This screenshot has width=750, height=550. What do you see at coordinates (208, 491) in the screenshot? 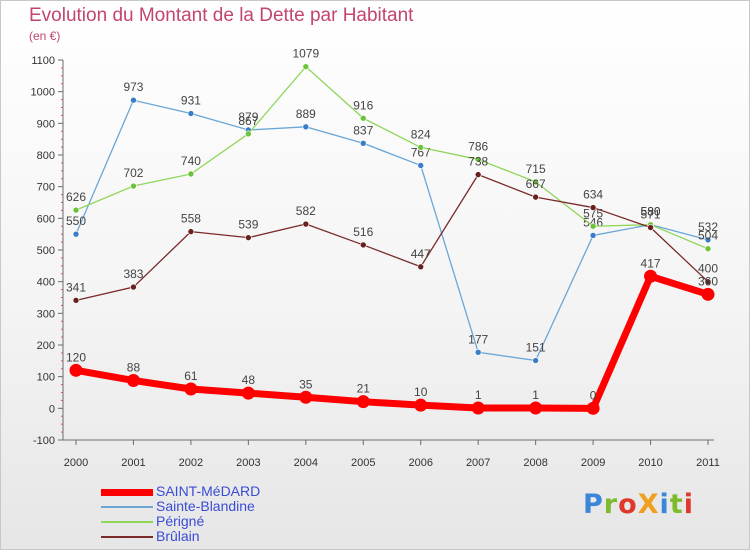
I see `legend-label: SAINT-MéDARD` at bounding box center [208, 491].